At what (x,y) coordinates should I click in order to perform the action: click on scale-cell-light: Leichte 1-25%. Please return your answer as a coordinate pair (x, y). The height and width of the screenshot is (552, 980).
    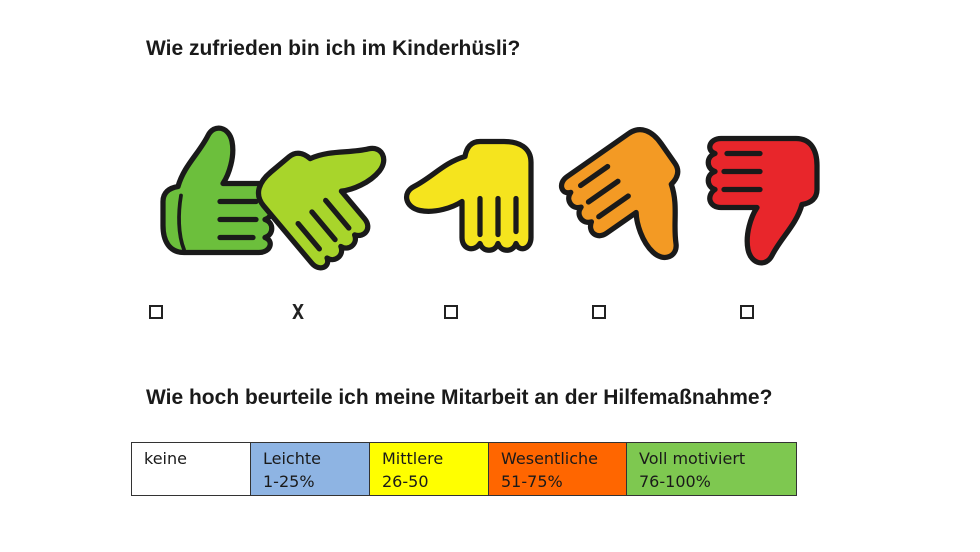
    Looking at the image, I should click on (310, 469).